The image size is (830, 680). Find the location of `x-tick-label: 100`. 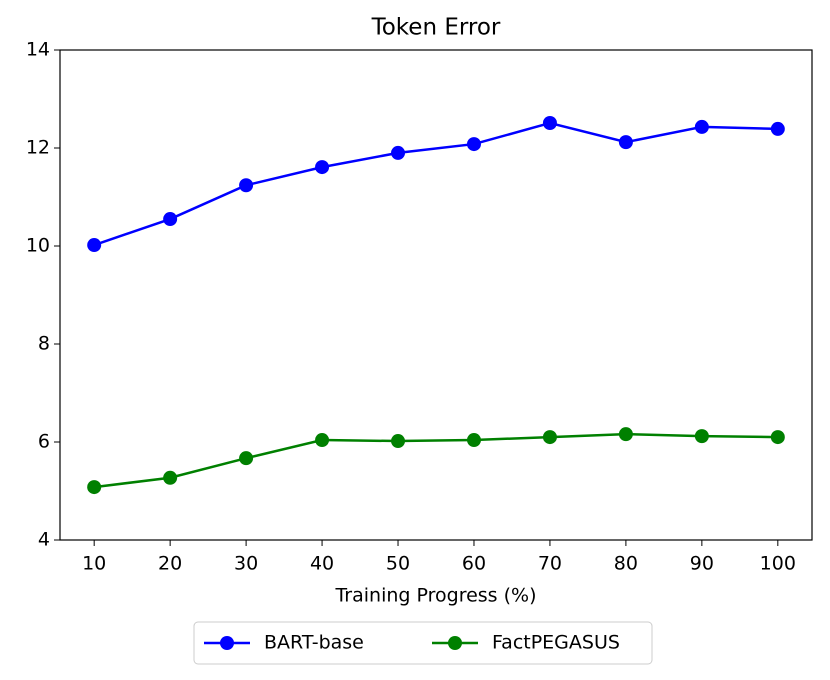

x-tick-label: 100 is located at coordinates (778, 564).